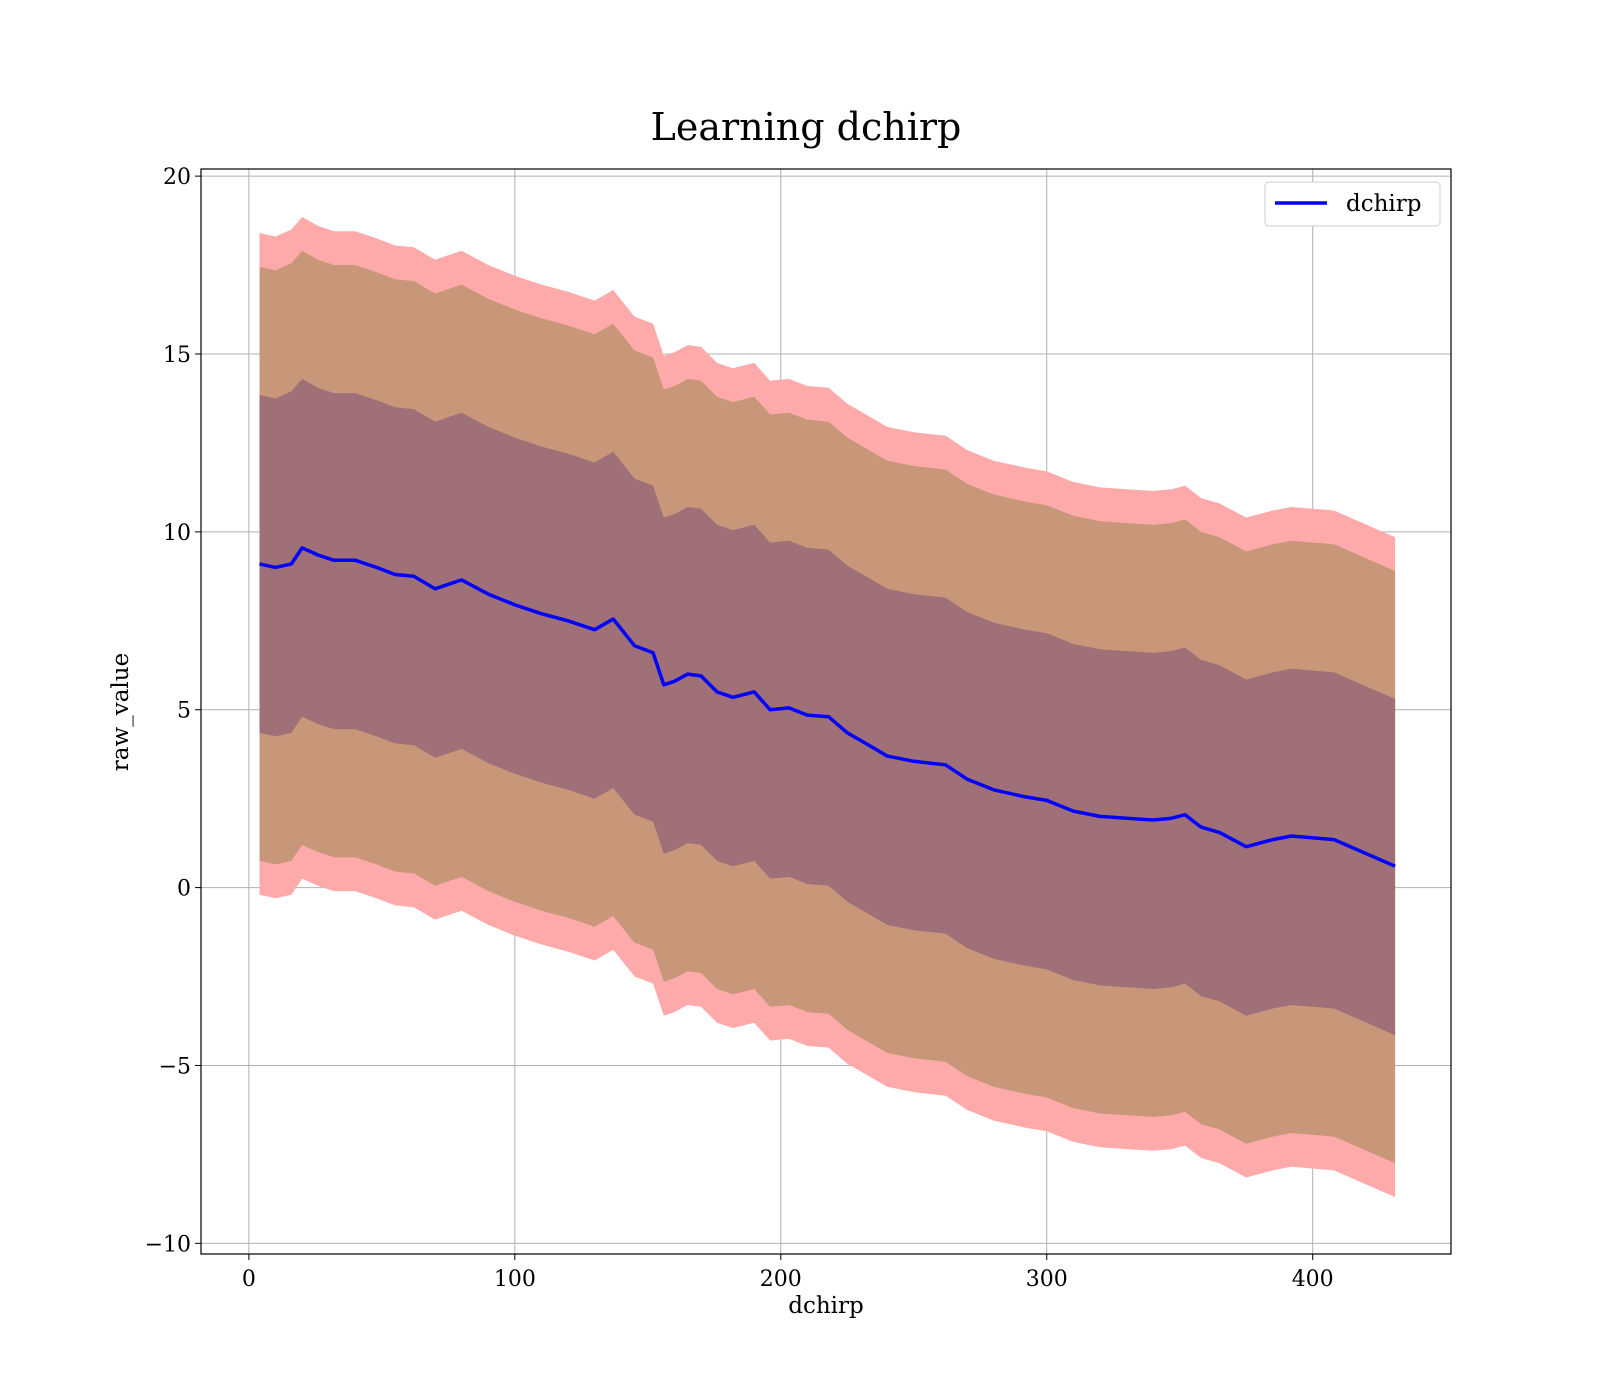 This screenshot has width=1600, height=1400. Describe the element at coordinates (184, 711) in the screenshot. I see `y-tick-label: 5` at that location.